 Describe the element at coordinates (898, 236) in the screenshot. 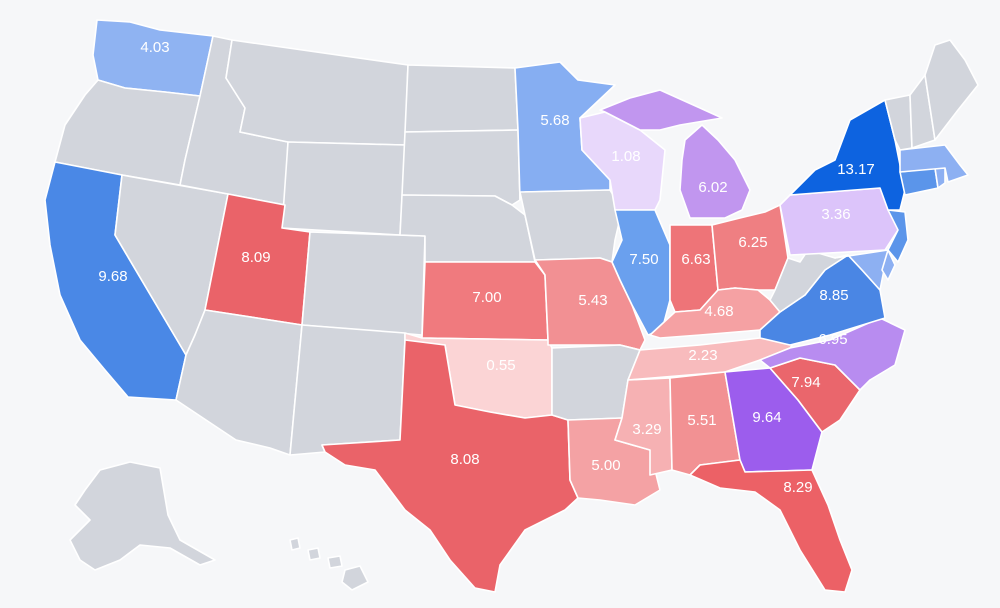

I see `state-nj` at that location.